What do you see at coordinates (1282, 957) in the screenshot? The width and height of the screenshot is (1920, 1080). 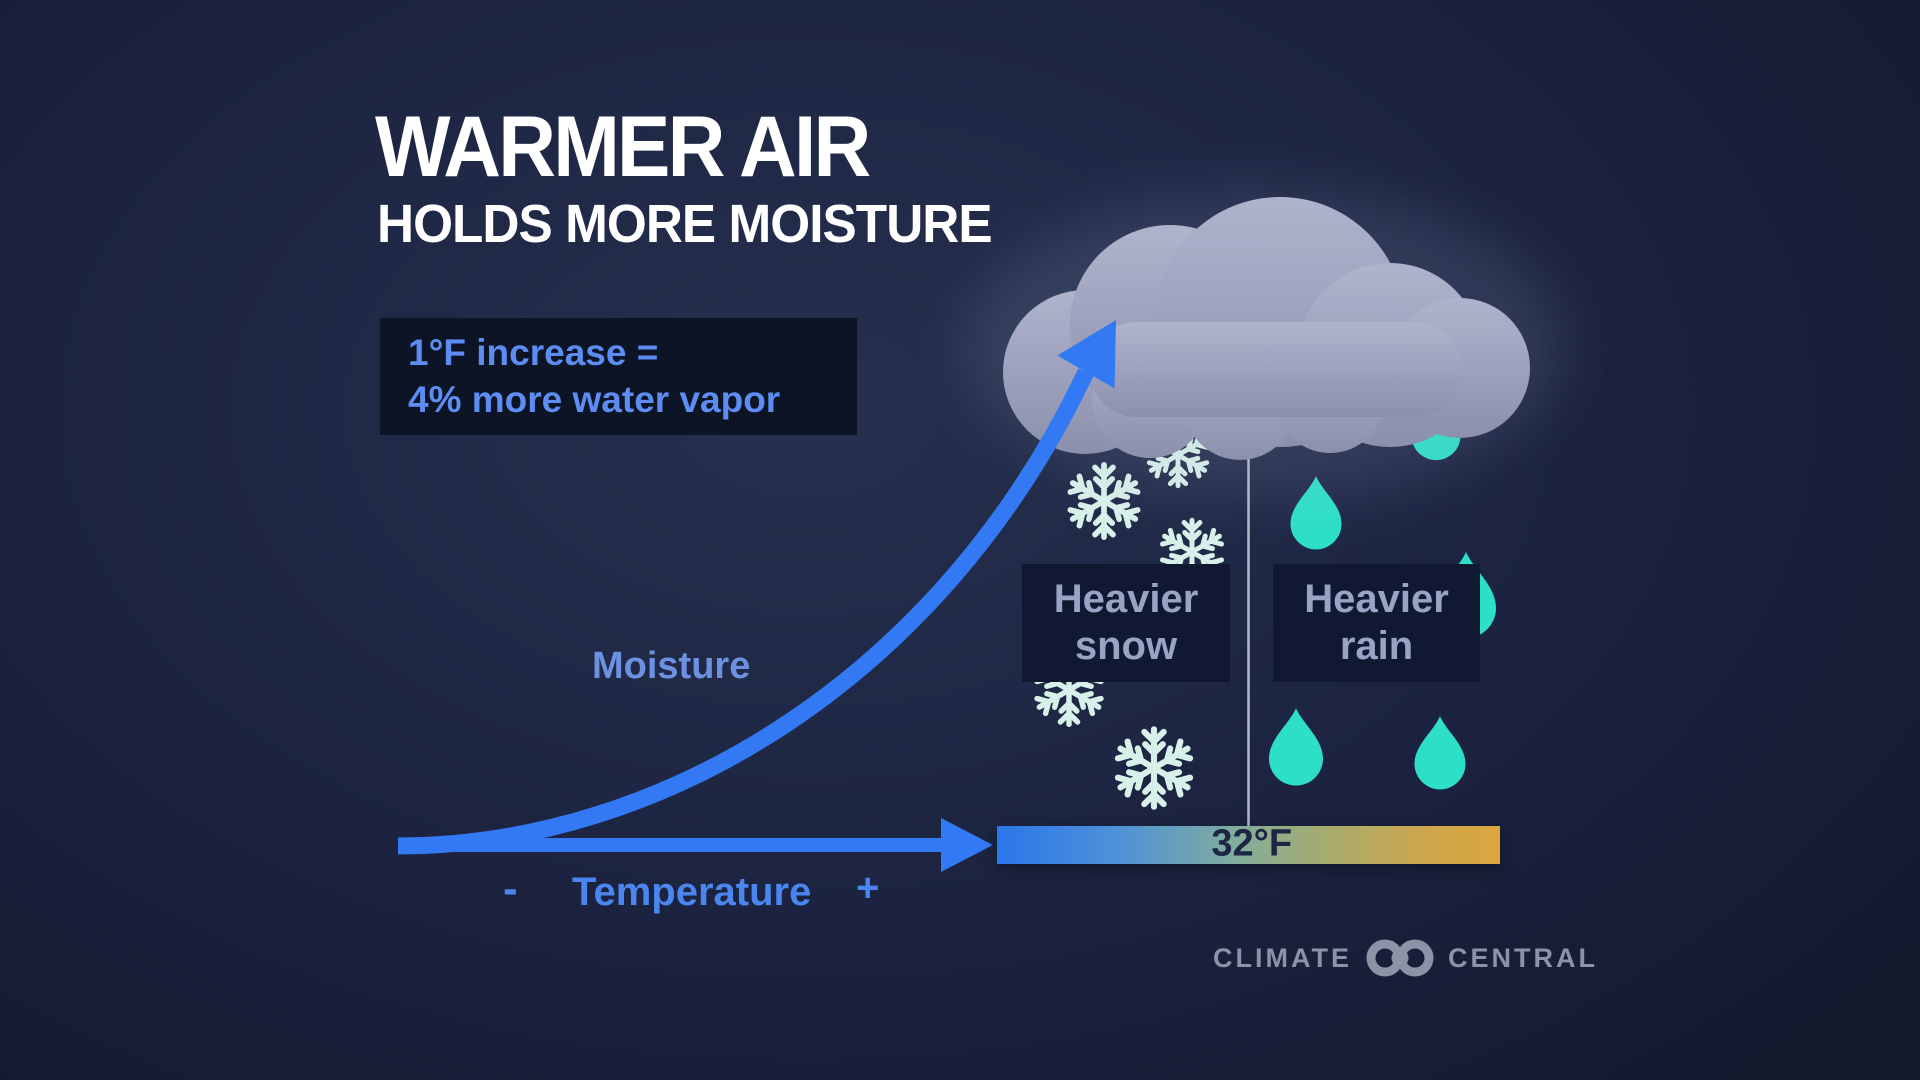 I see `logo-word-climate: CLIMATE` at bounding box center [1282, 957].